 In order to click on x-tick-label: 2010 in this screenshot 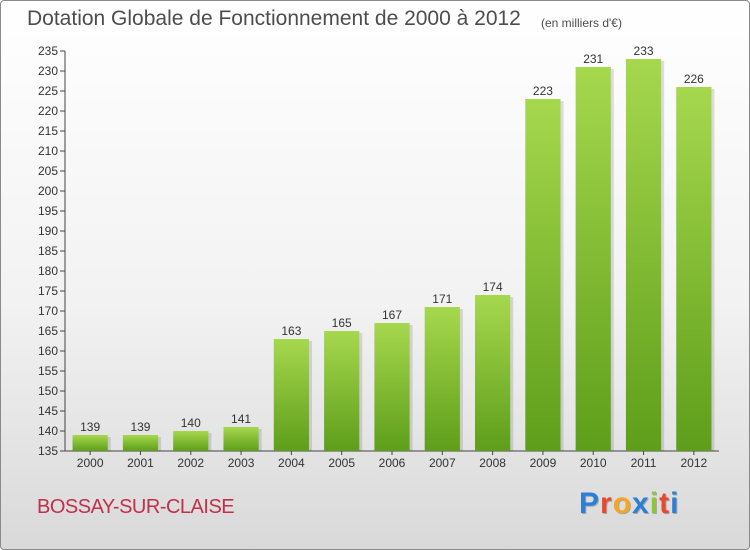, I will do `click(593, 463)`.